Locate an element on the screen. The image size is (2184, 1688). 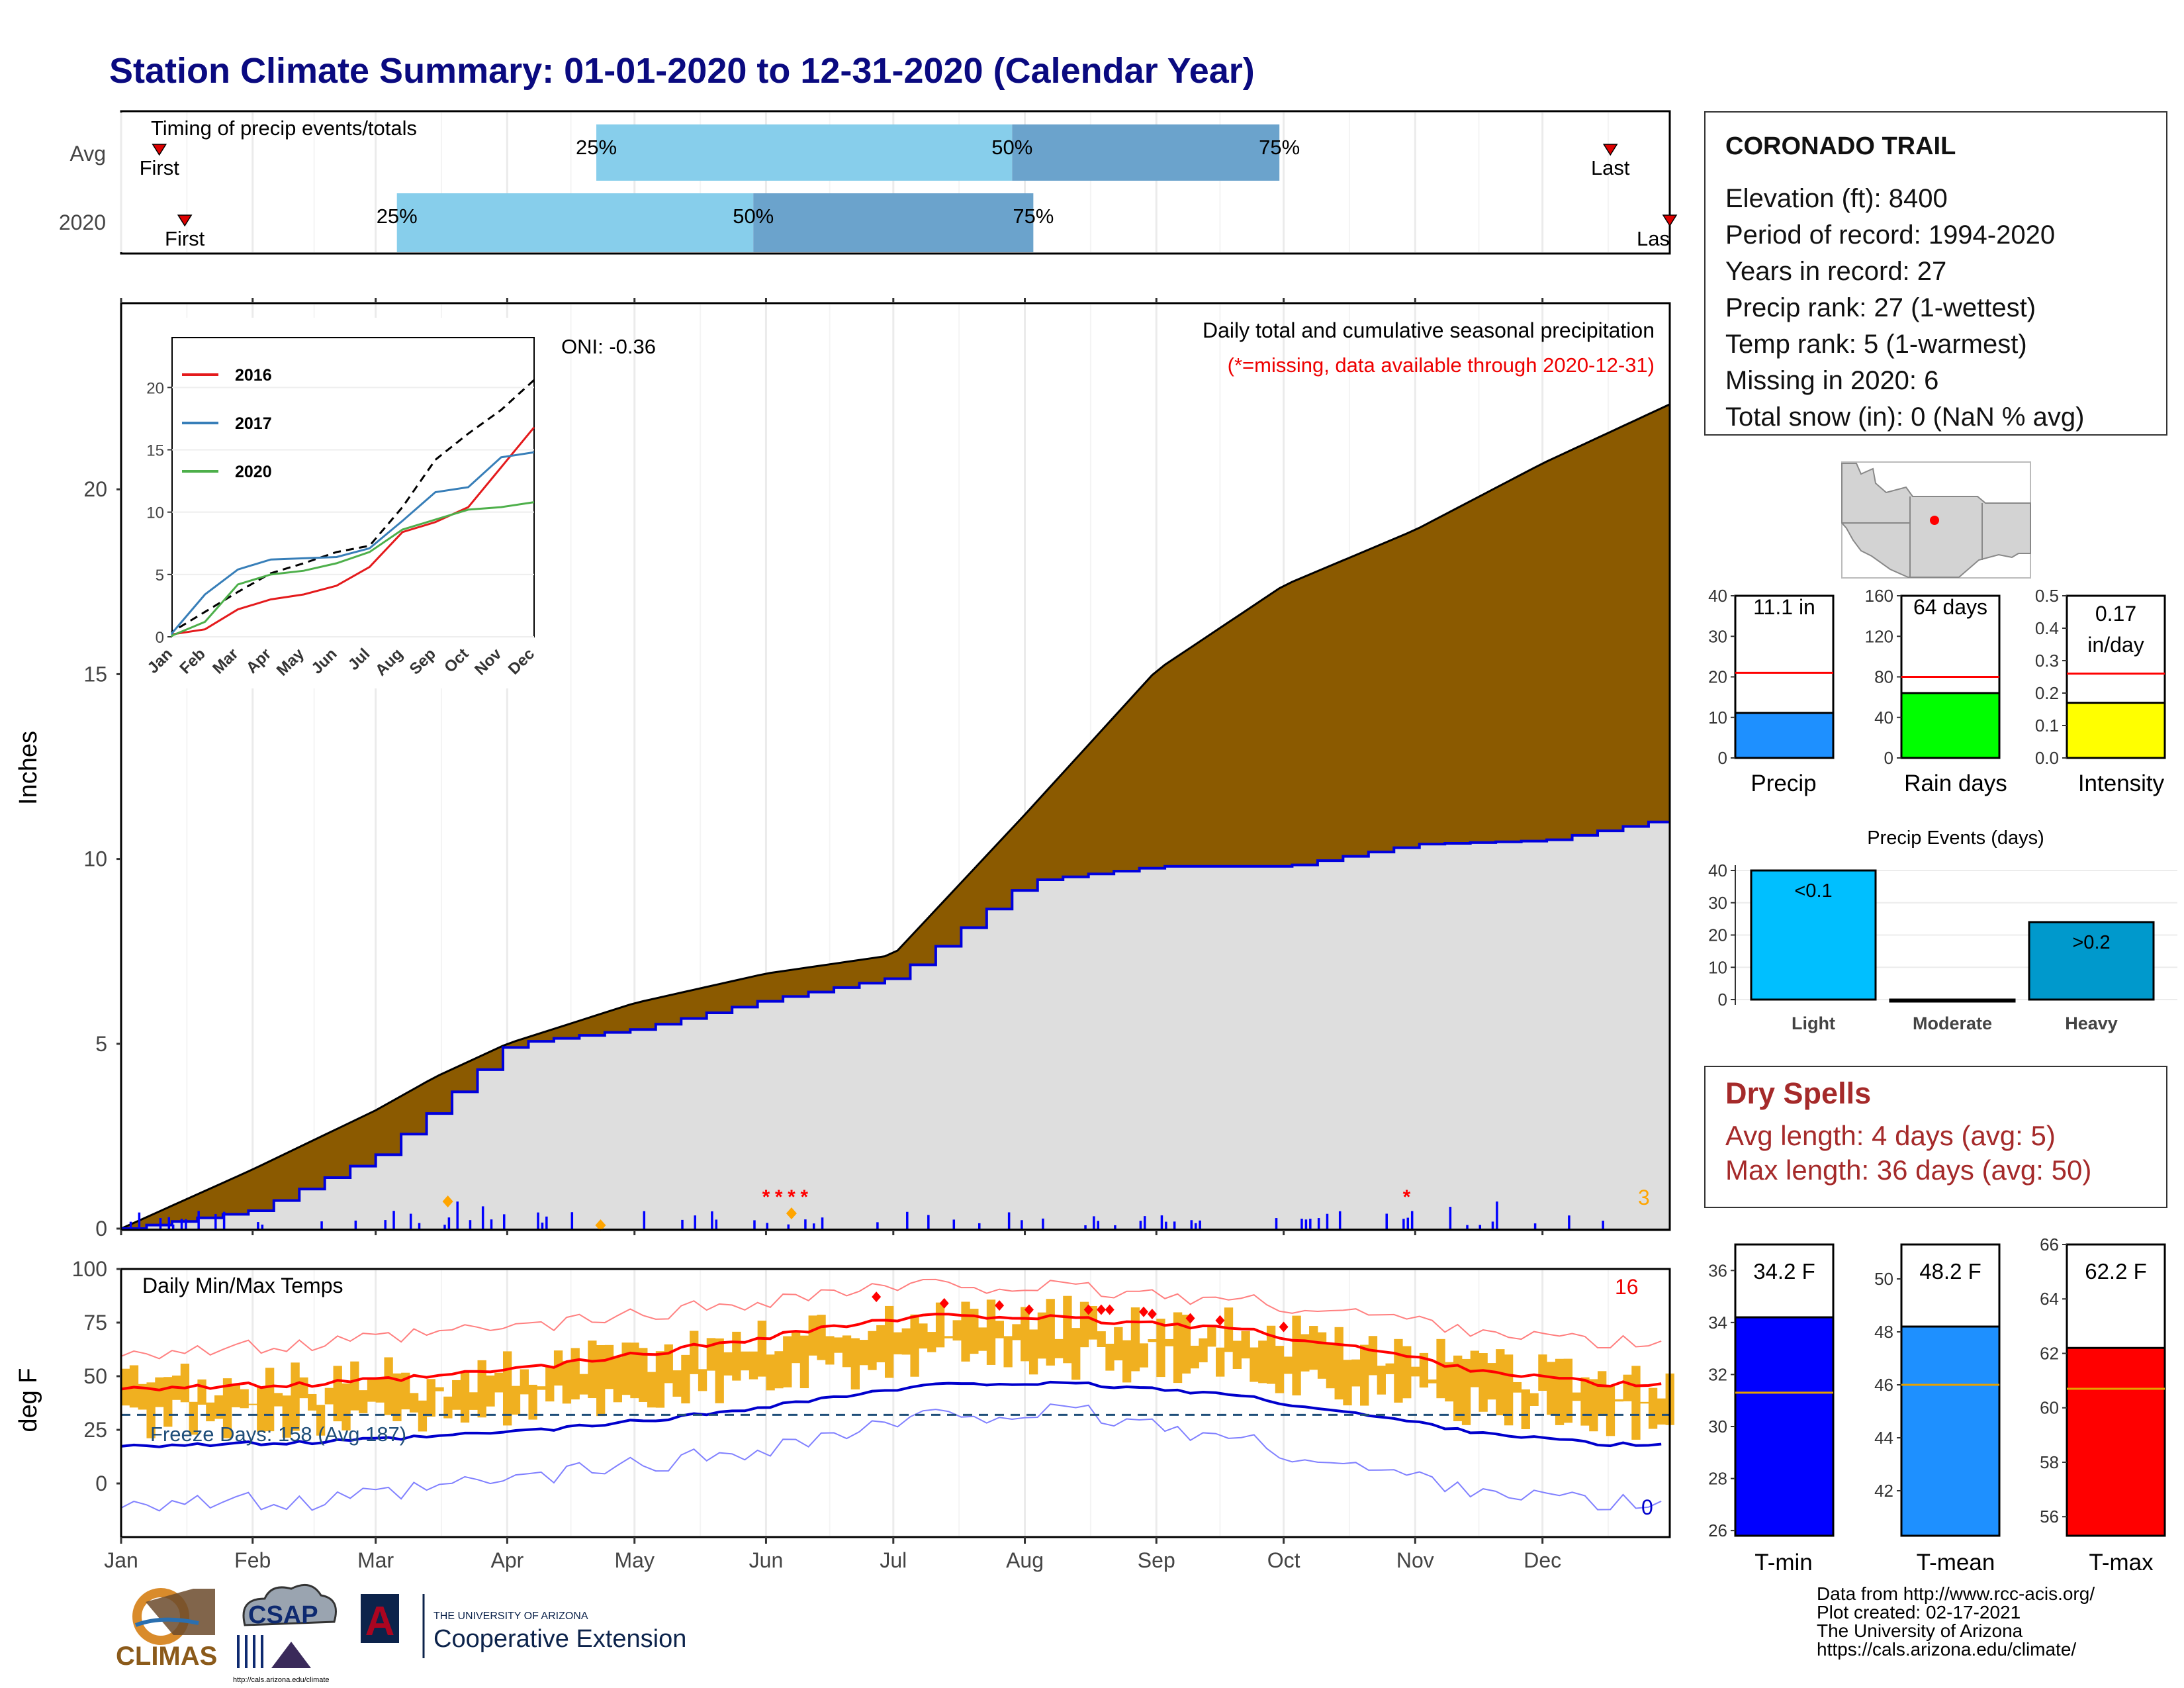
freeze-days-label: Freeze Days: 158 (Avg 187) is located at coordinates (278, 1434).